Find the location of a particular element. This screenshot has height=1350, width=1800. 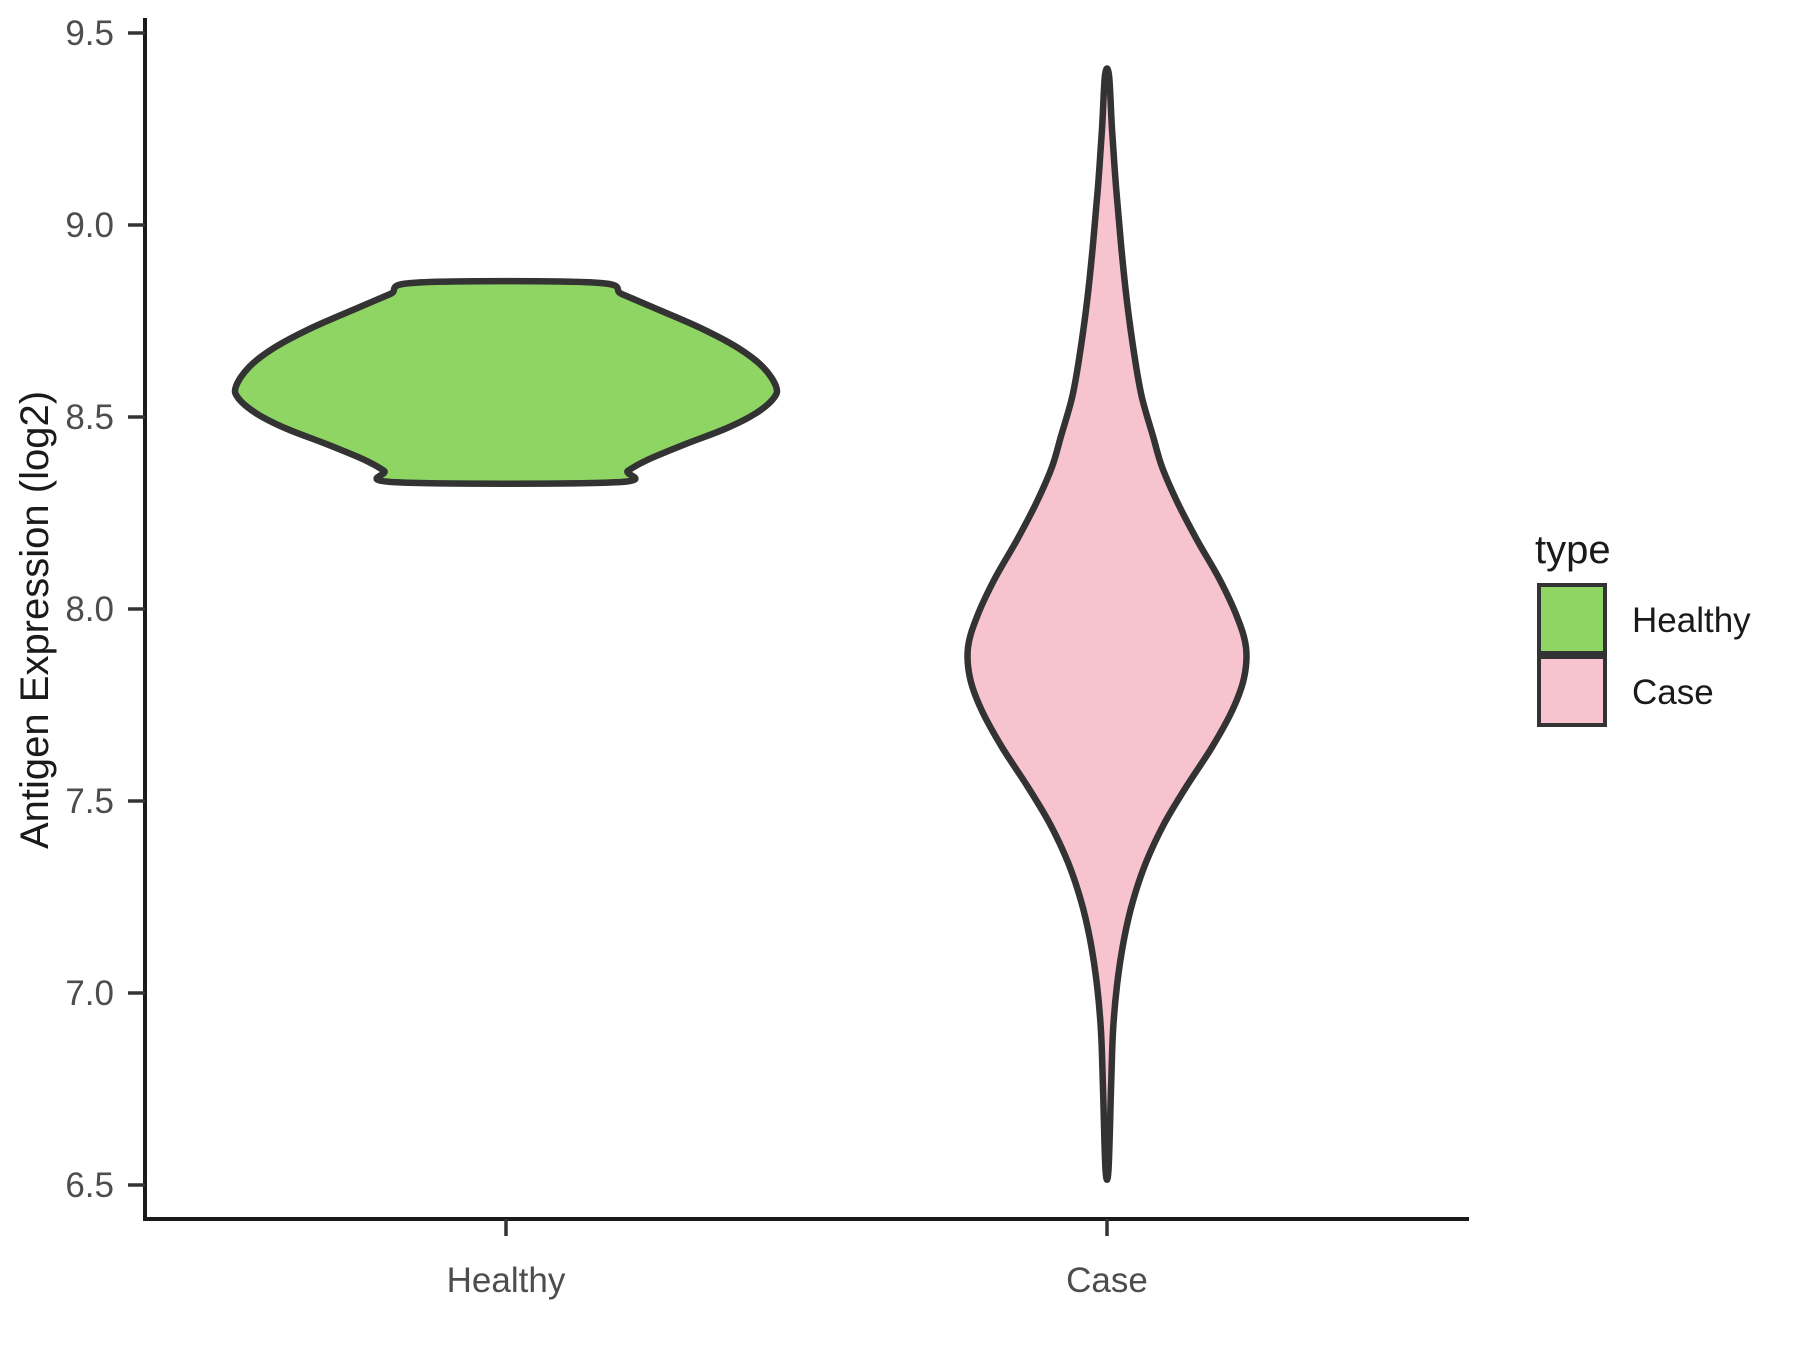

y-tick-label: 9.5 is located at coordinates (89, 33).